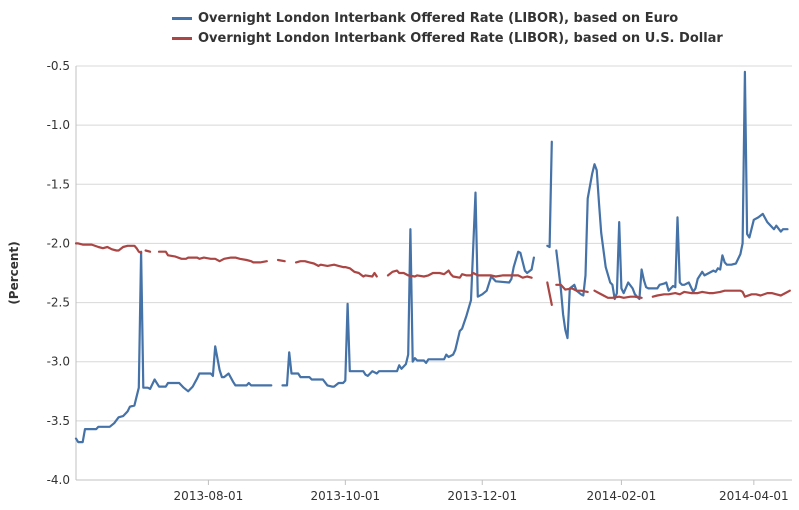  What do you see at coordinates (58, 480) in the screenshot?
I see `y-tick-label: -4.0` at bounding box center [58, 480].